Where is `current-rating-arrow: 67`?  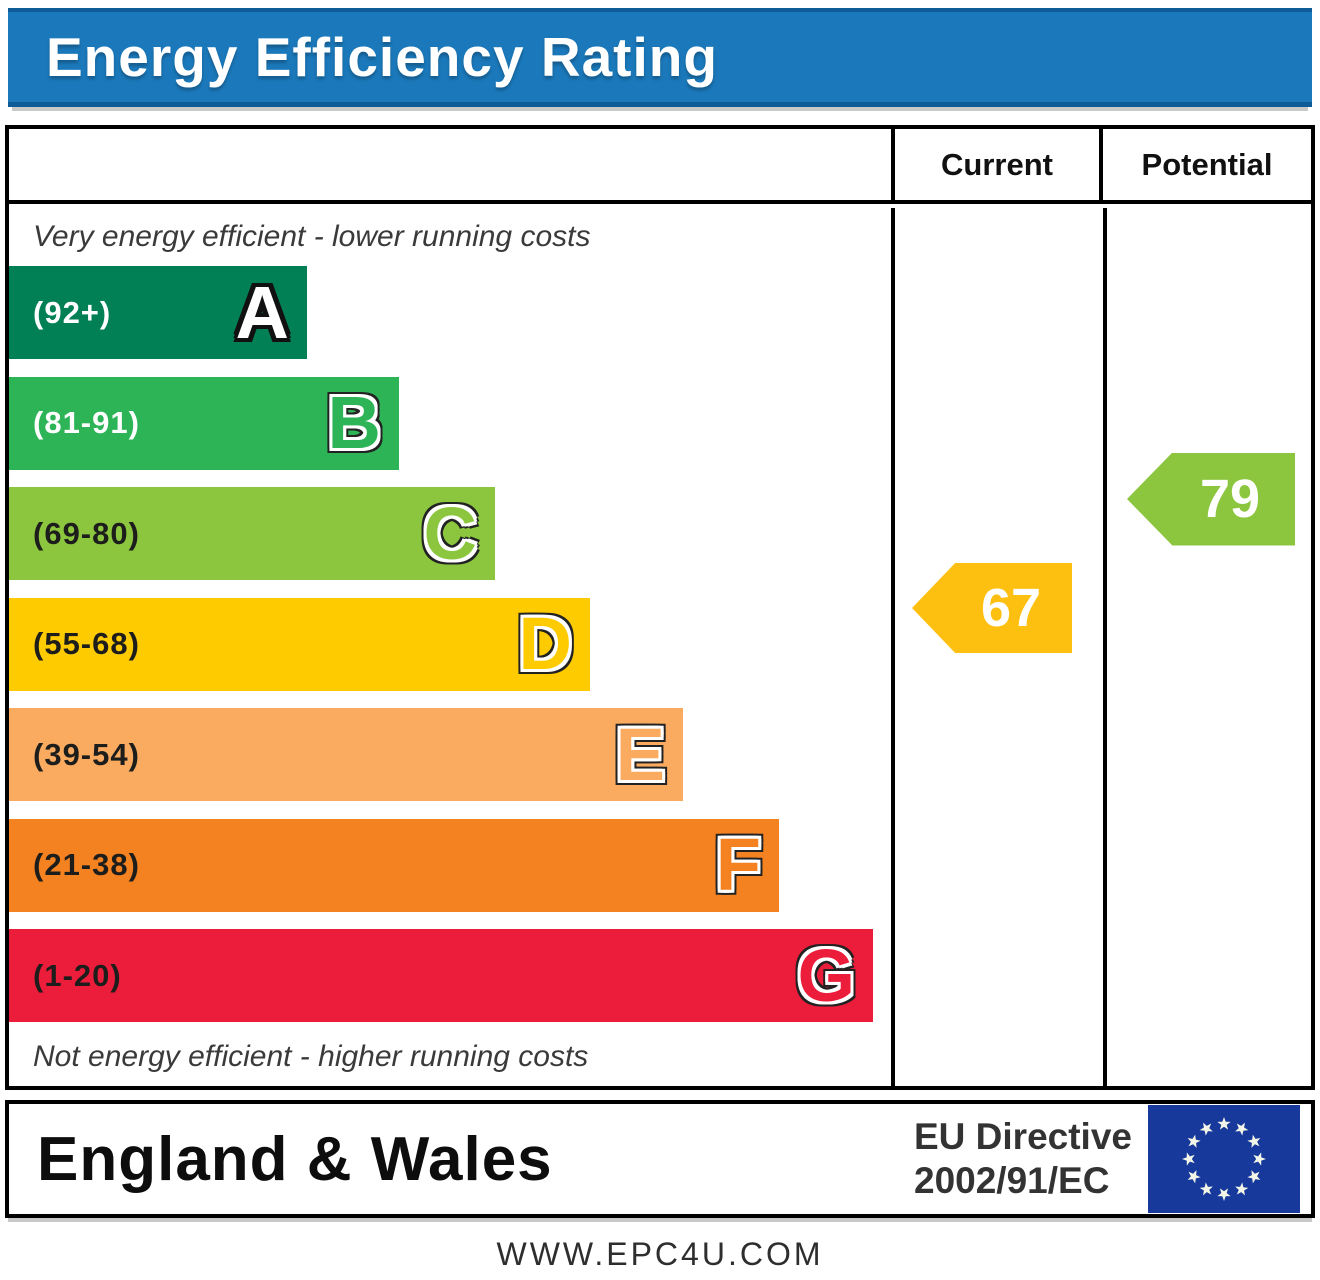
current-rating-arrow: 67 is located at coordinates (992, 608).